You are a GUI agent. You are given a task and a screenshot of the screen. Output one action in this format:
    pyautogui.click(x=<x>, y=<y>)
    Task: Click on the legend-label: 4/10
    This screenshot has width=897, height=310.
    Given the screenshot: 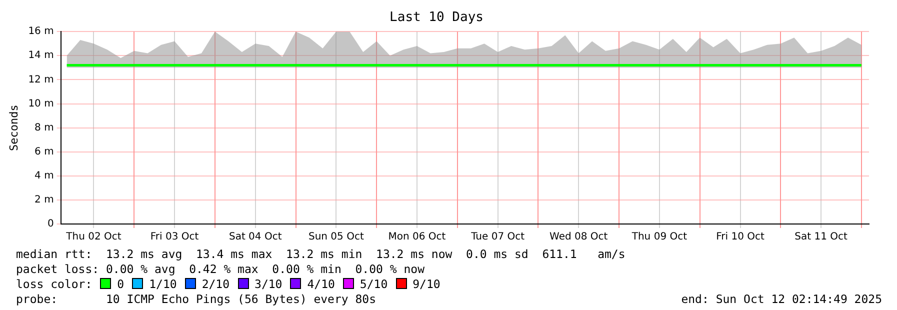 What is the action you would take?
    pyautogui.click(x=321, y=284)
    